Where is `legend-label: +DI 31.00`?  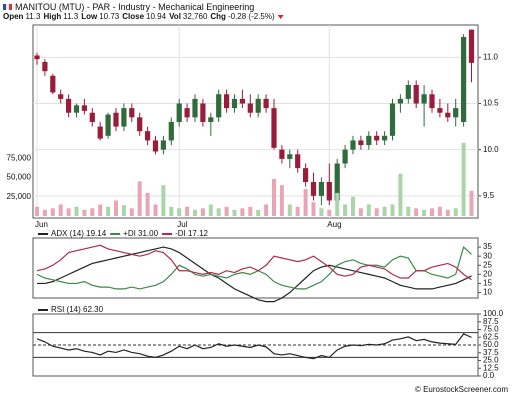 legend-label: +DI 31.00 is located at coordinates (140, 233).